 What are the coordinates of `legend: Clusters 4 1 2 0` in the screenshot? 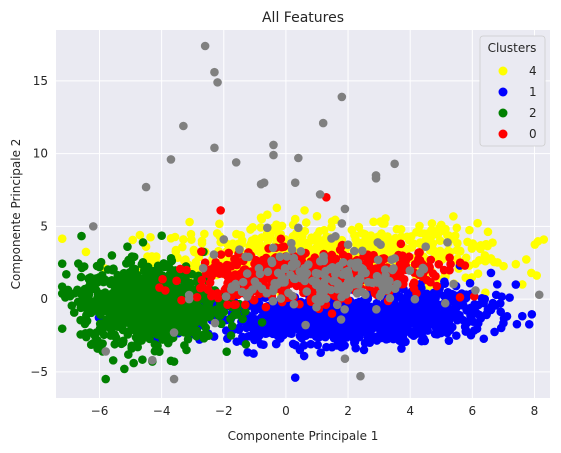 It's located at (512, 91).